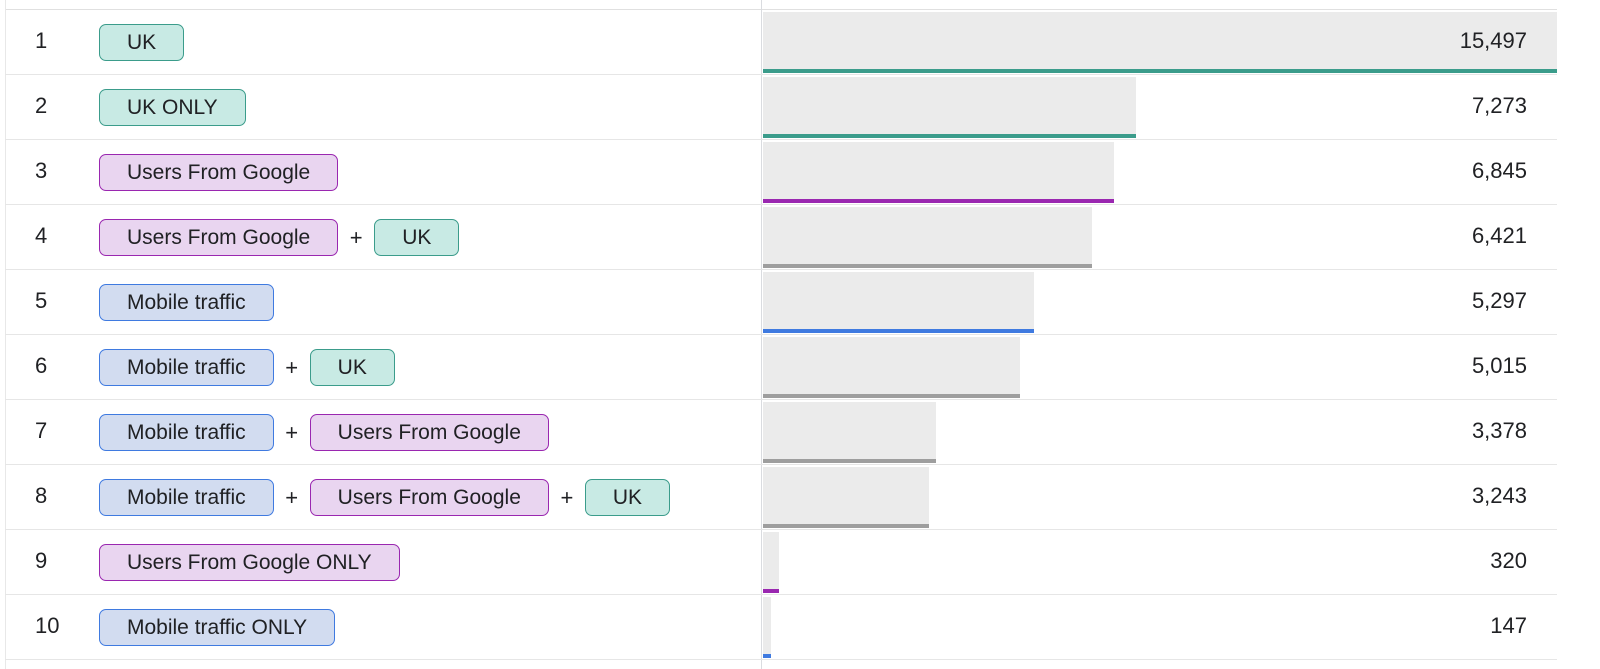 This screenshot has width=1600, height=669. Describe the element at coordinates (41, 235) in the screenshot. I see `row-rank: 4` at that location.